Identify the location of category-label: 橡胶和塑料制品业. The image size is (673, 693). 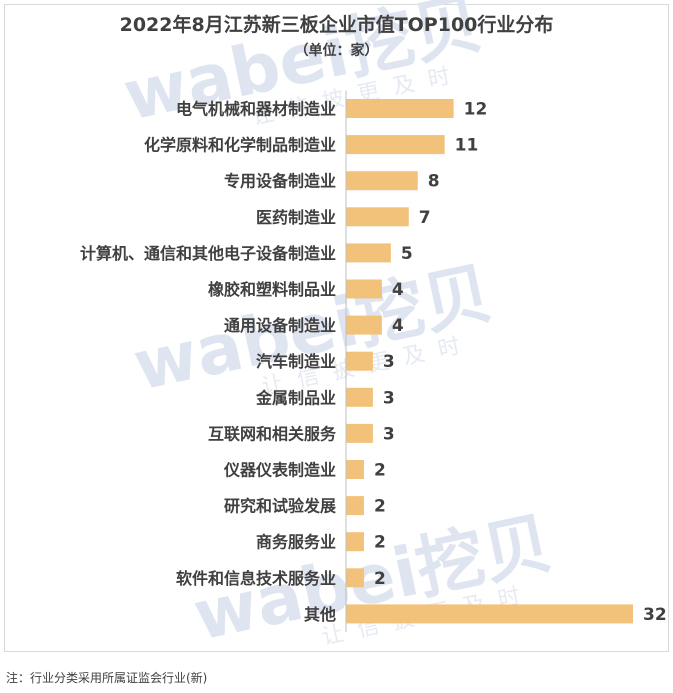
(272, 289).